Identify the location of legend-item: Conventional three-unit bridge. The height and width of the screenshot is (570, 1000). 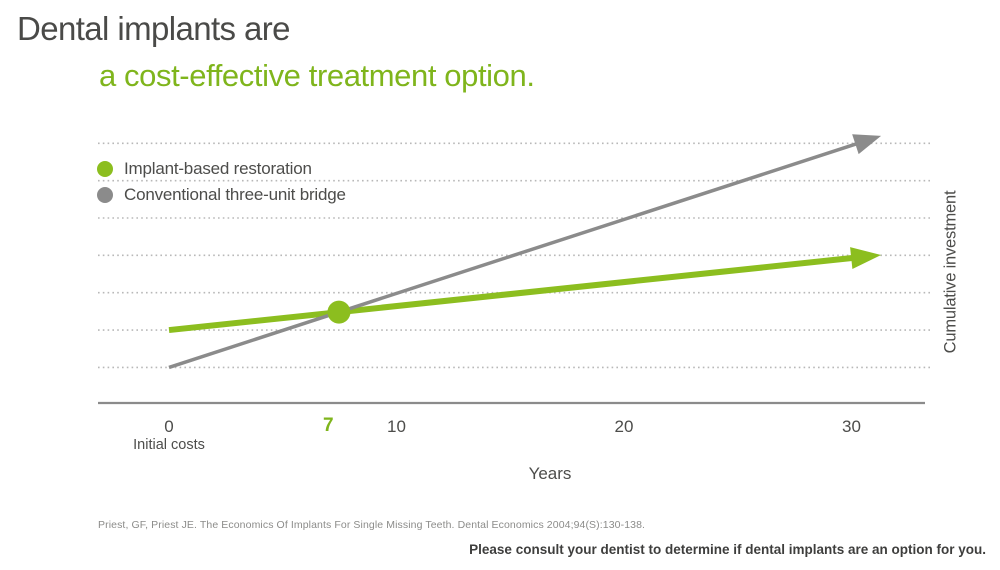
(221, 195).